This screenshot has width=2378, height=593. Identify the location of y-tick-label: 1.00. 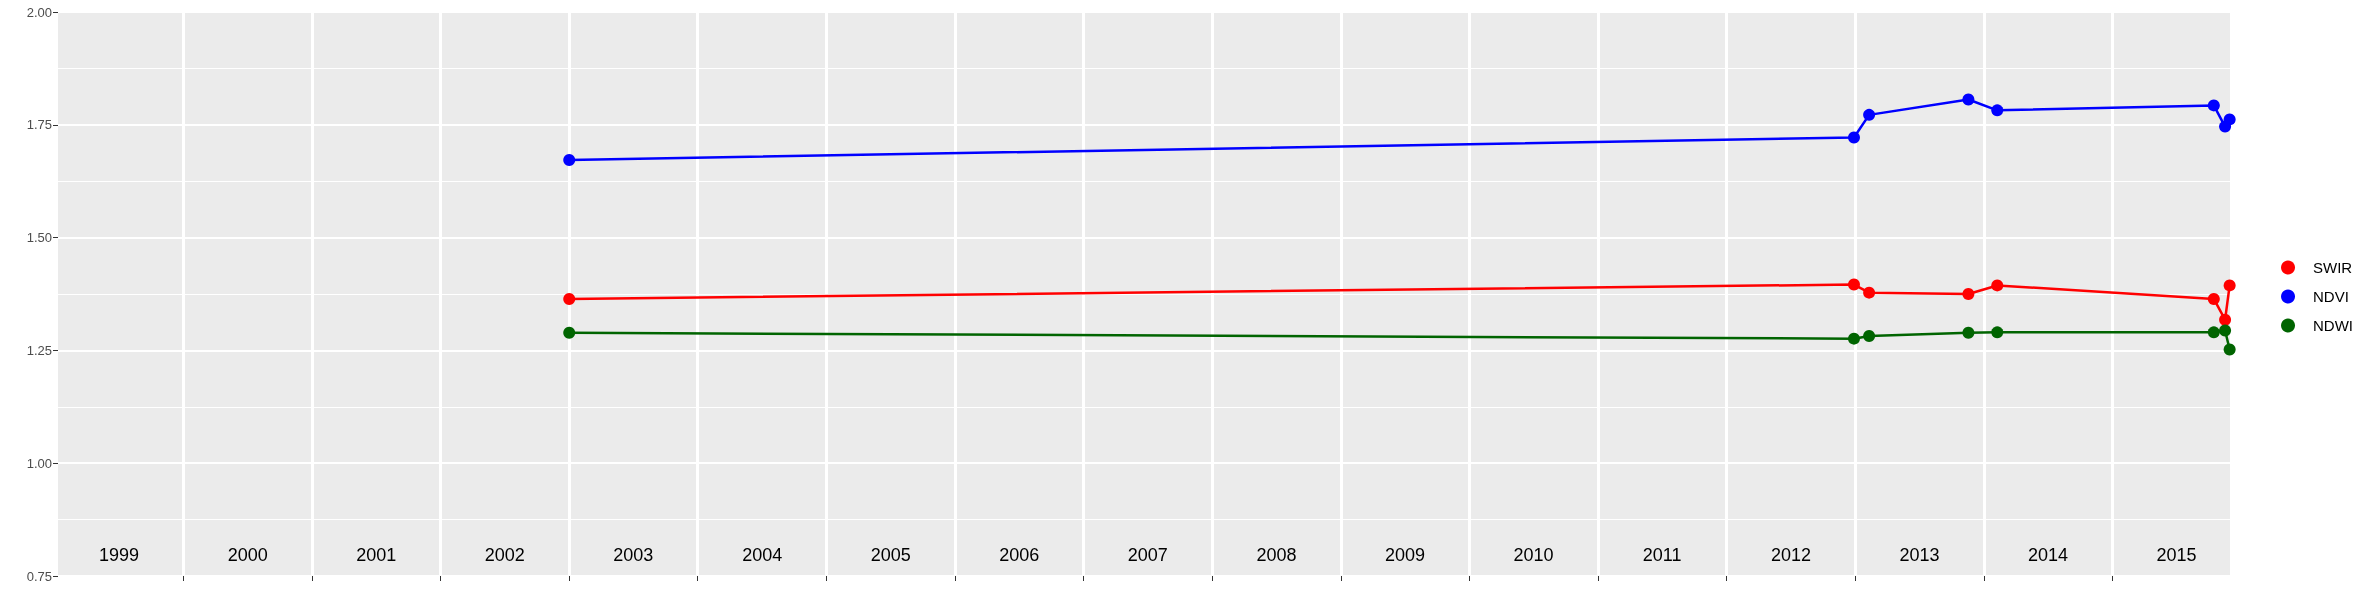
(39, 463).